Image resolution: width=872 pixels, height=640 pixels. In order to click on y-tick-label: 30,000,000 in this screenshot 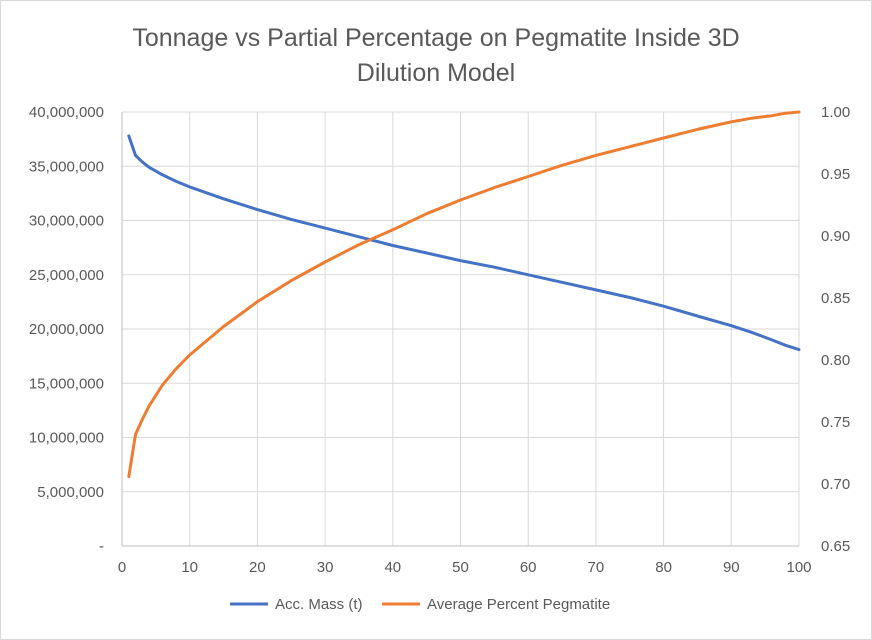, I will do `click(66, 221)`.